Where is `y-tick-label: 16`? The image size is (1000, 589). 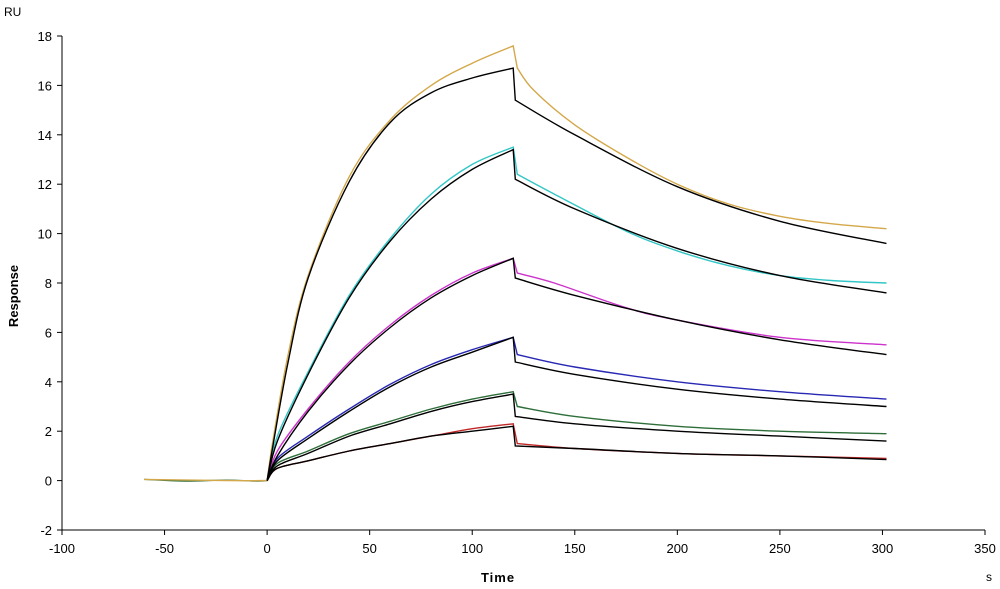 y-tick-label: 16 is located at coordinates (45, 85).